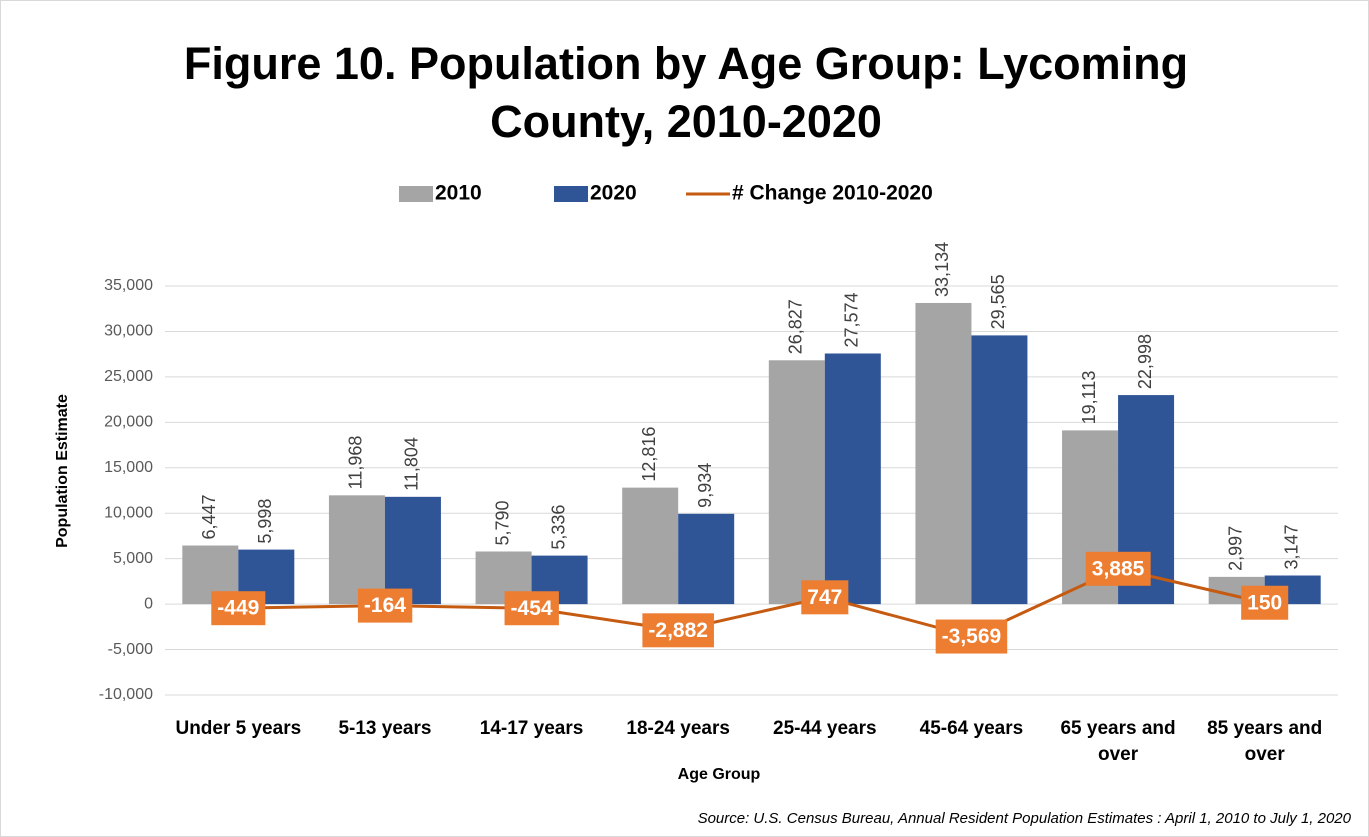 Image resolution: width=1369 pixels, height=837 pixels. Describe the element at coordinates (825, 728) in the screenshot. I see `x-tick-label: 25-44 years` at that location.